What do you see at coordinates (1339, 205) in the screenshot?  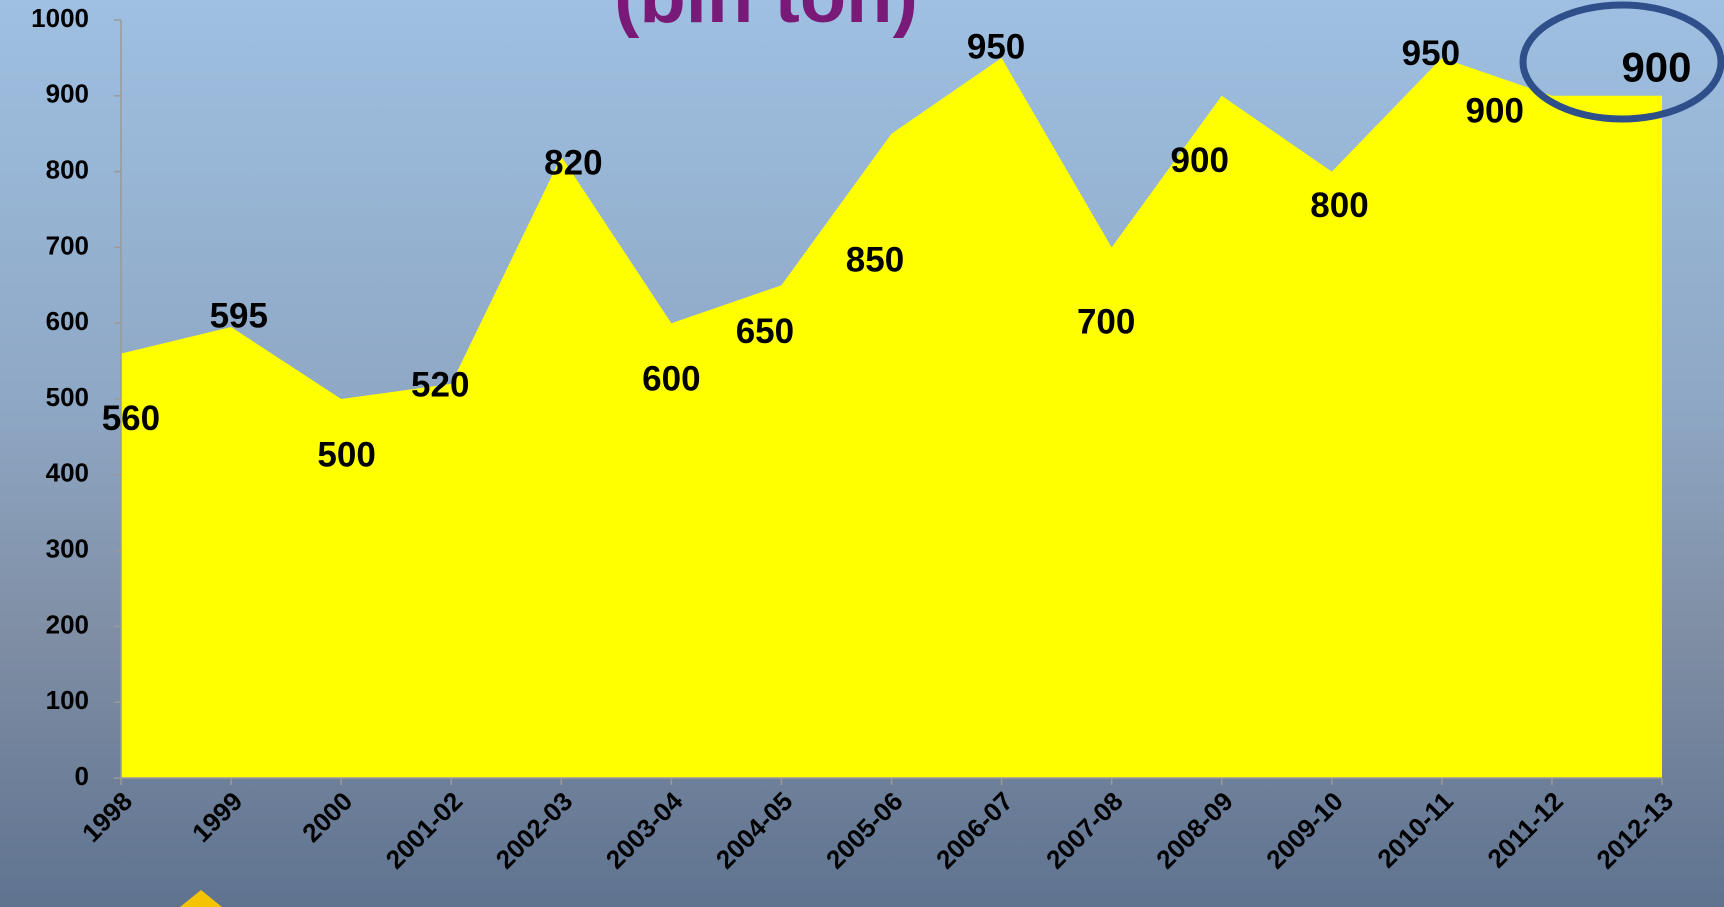 I see `data-label: 800` at bounding box center [1339, 205].